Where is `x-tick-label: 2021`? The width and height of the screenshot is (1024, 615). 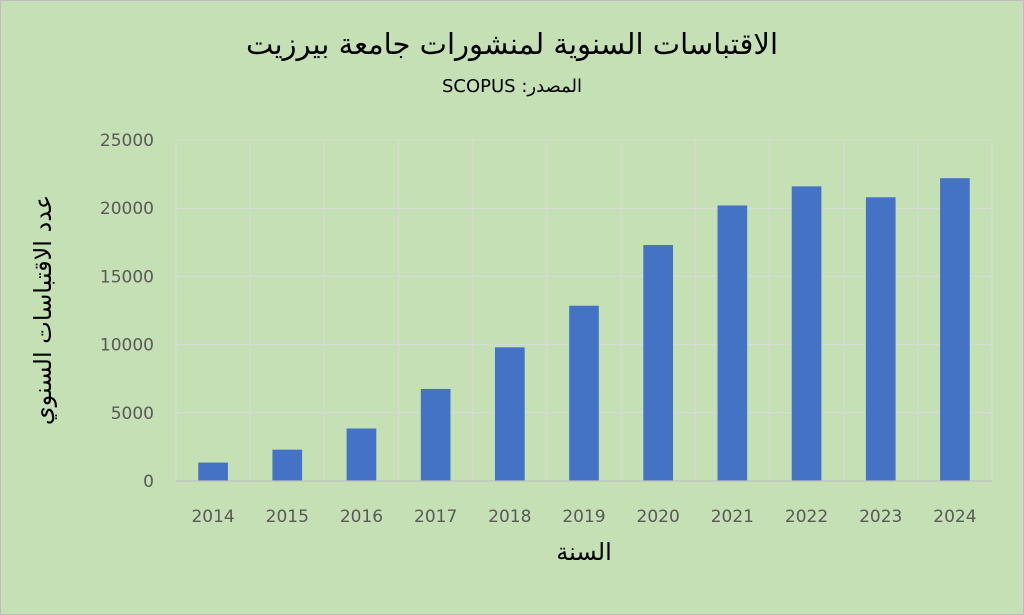
x-tick-label: 2021 is located at coordinates (732, 517).